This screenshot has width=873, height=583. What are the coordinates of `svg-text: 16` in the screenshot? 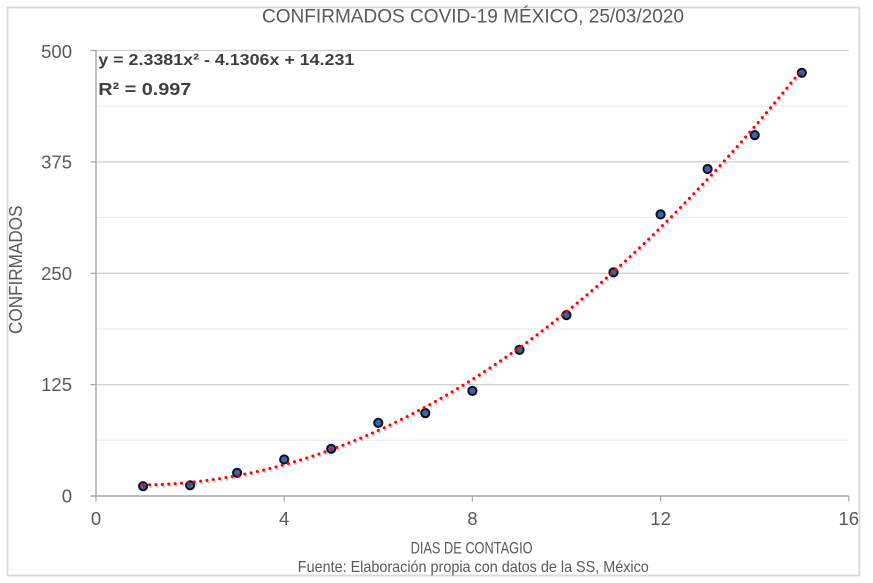 It's located at (849, 518).